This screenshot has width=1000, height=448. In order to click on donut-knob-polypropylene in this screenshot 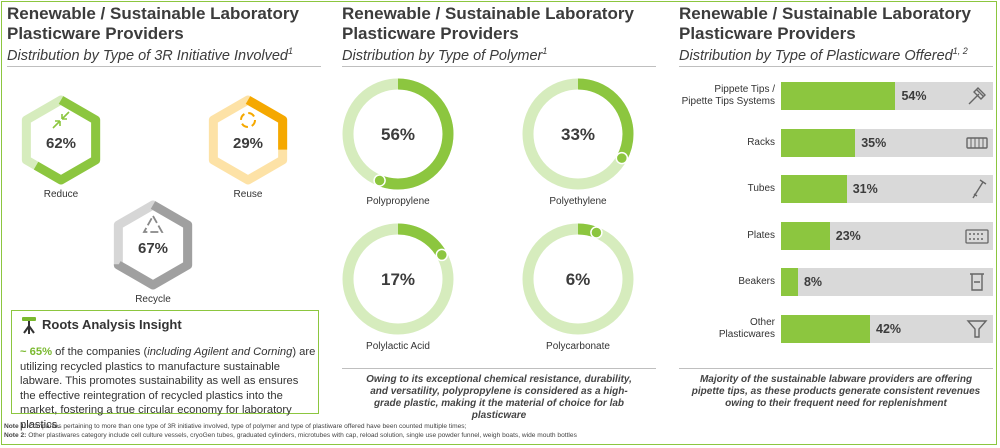, I will do `click(379, 180)`.